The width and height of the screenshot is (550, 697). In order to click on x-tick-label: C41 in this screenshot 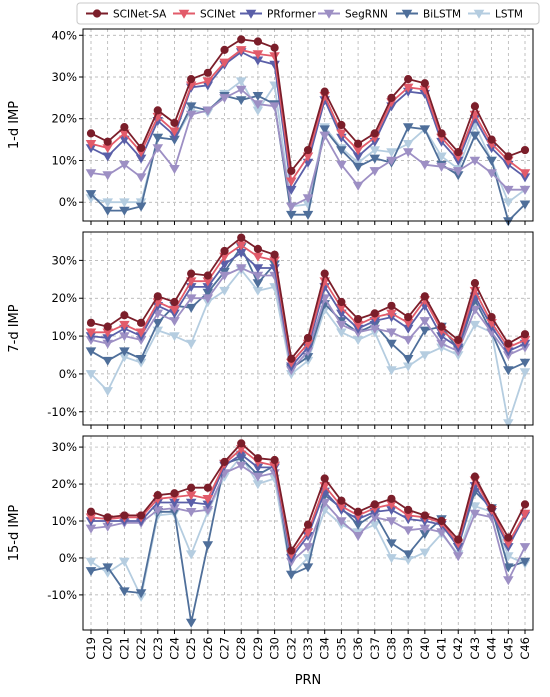, I will do `click(442, 648)`.